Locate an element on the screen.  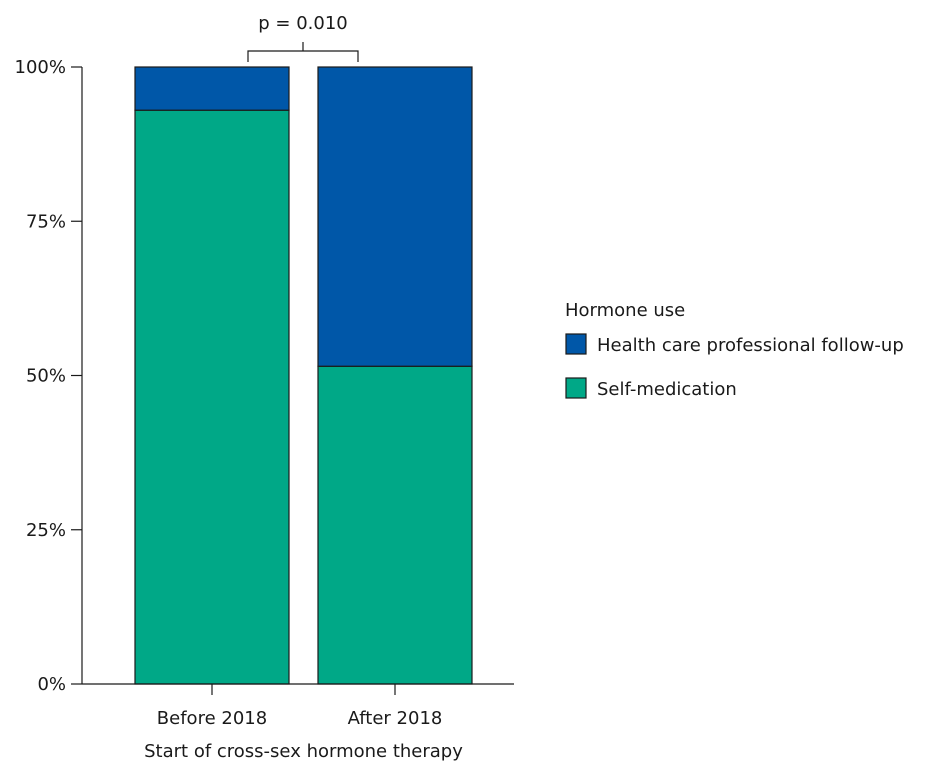
legend-entry-label: Health care professional follow-up is located at coordinates (750, 345).